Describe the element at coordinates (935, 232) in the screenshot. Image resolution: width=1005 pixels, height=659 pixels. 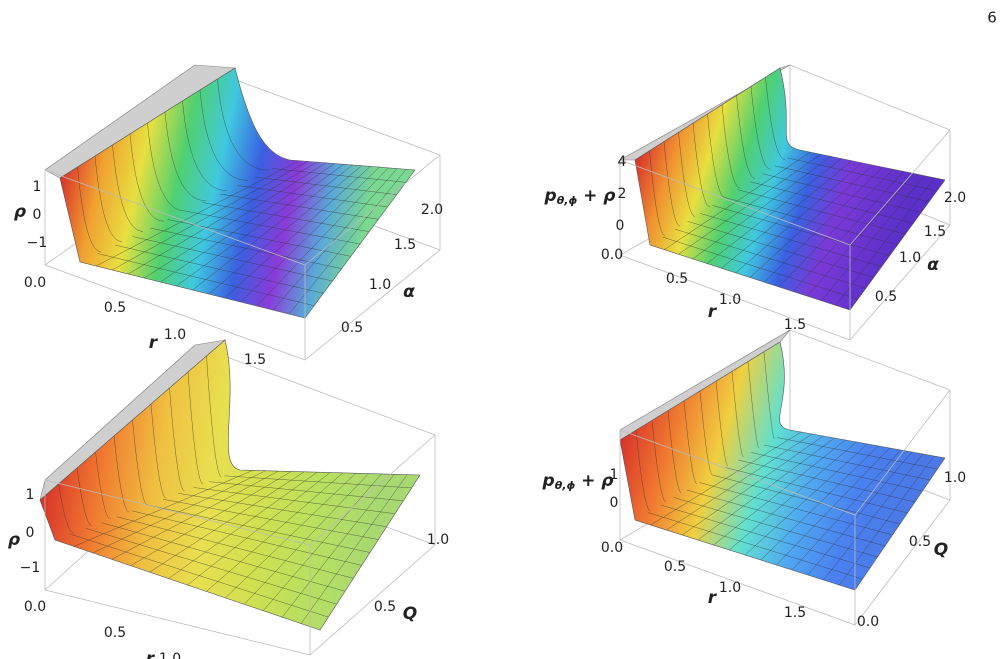
I see `y-tick-label: 1.5` at that location.